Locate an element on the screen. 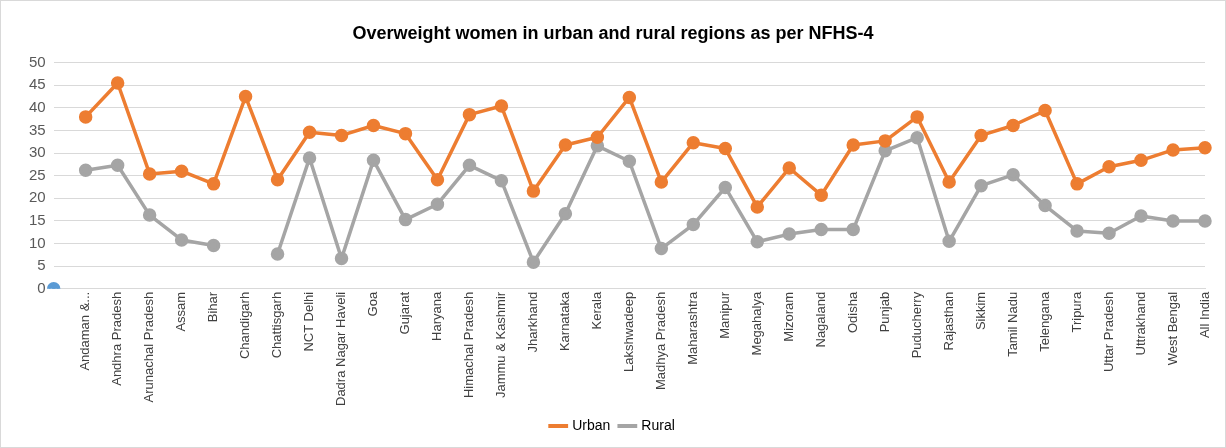  x-tick-label: Uttar Pradesh is located at coordinates (1108, 332).